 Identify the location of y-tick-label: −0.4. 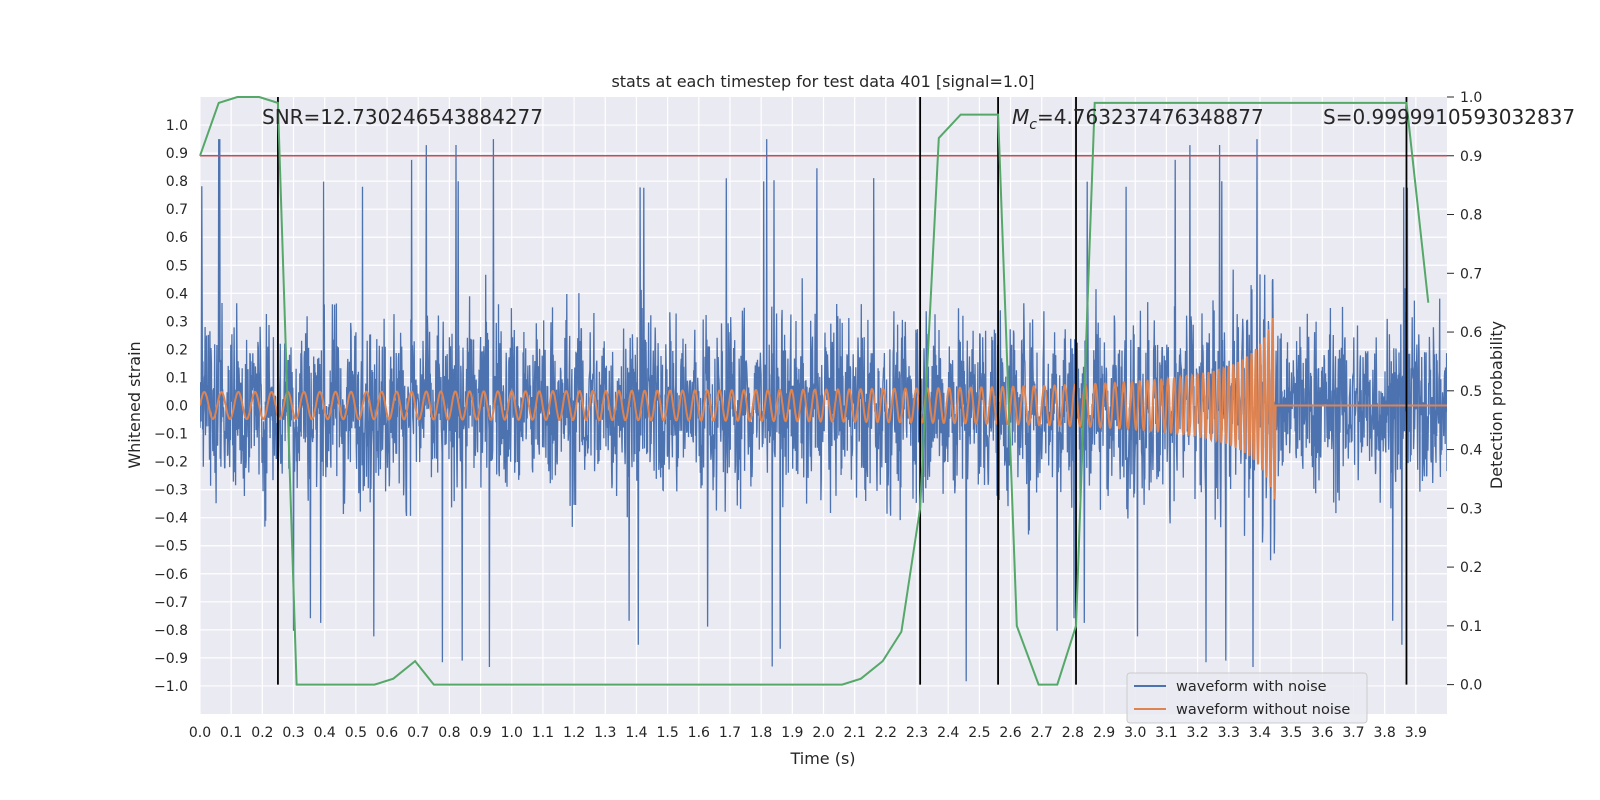
(171, 519).